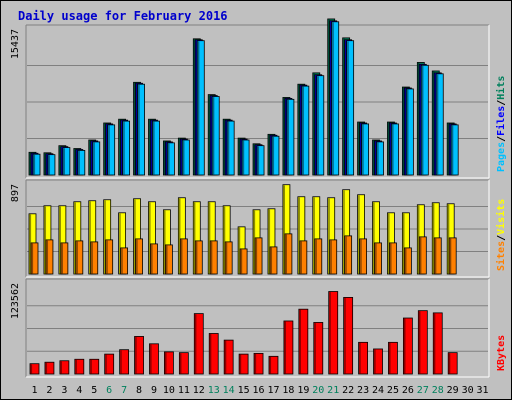 The image size is (512, 400). I want to click on x-tick-label-day-31: 31, so click(483, 390).